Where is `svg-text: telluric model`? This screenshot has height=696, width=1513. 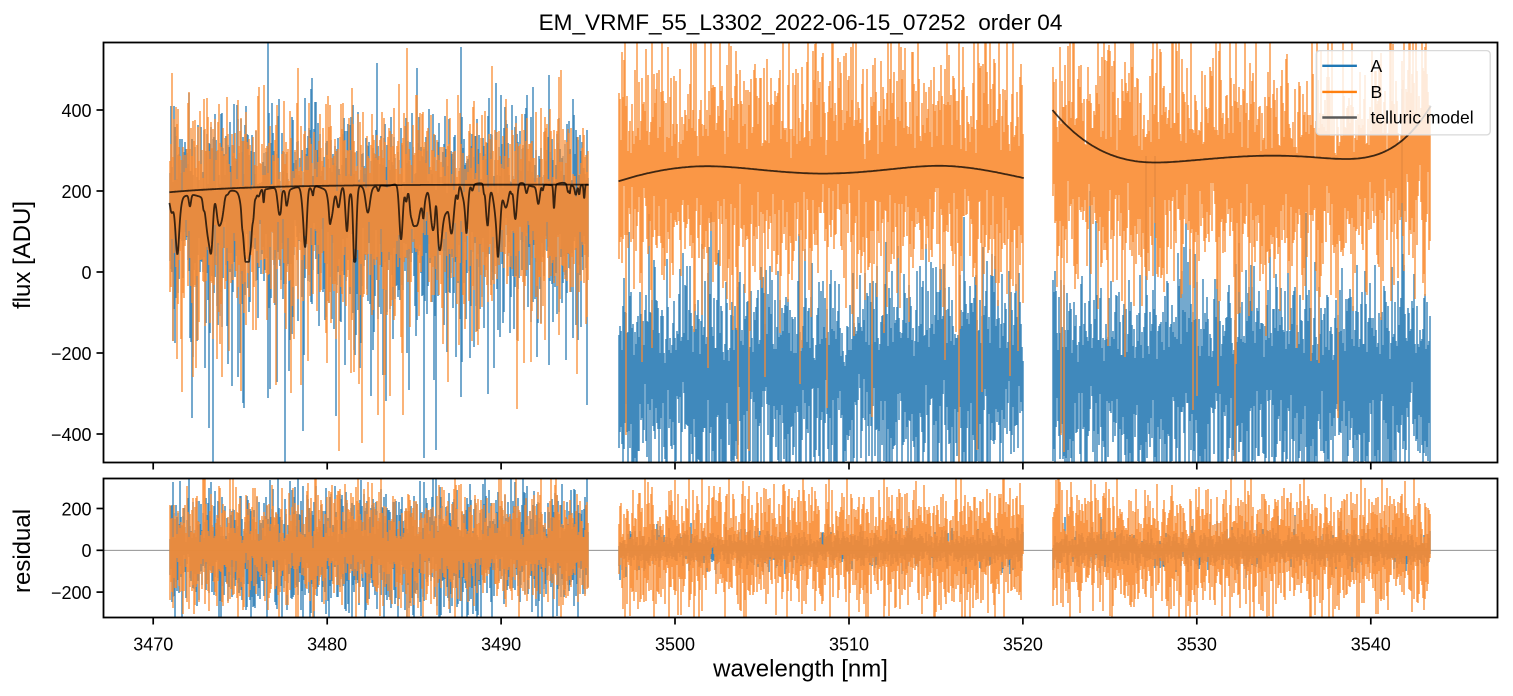
svg-text: telluric model is located at coordinates (1422, 118).